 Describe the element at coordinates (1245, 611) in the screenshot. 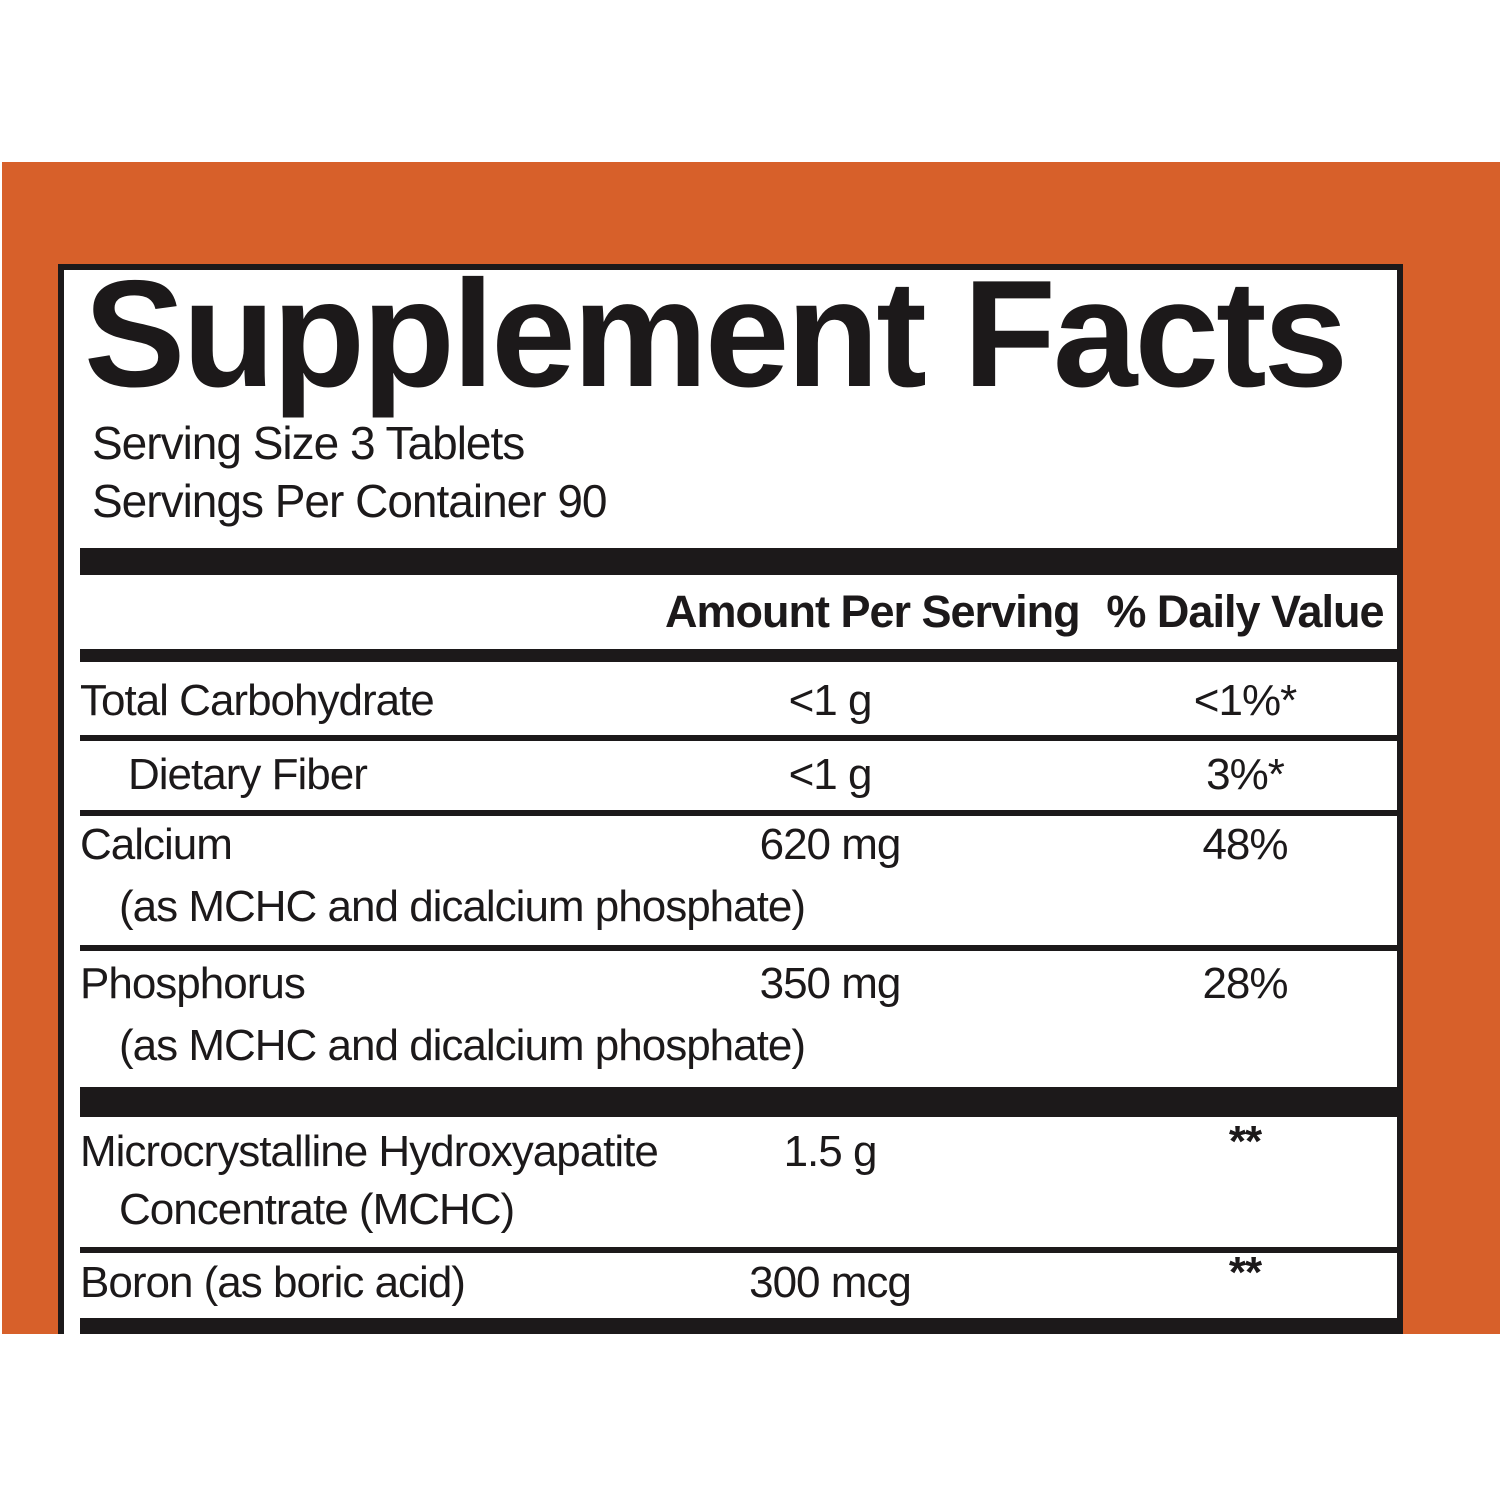

I see `column-header-daily-value: % Daily Value` at that location.